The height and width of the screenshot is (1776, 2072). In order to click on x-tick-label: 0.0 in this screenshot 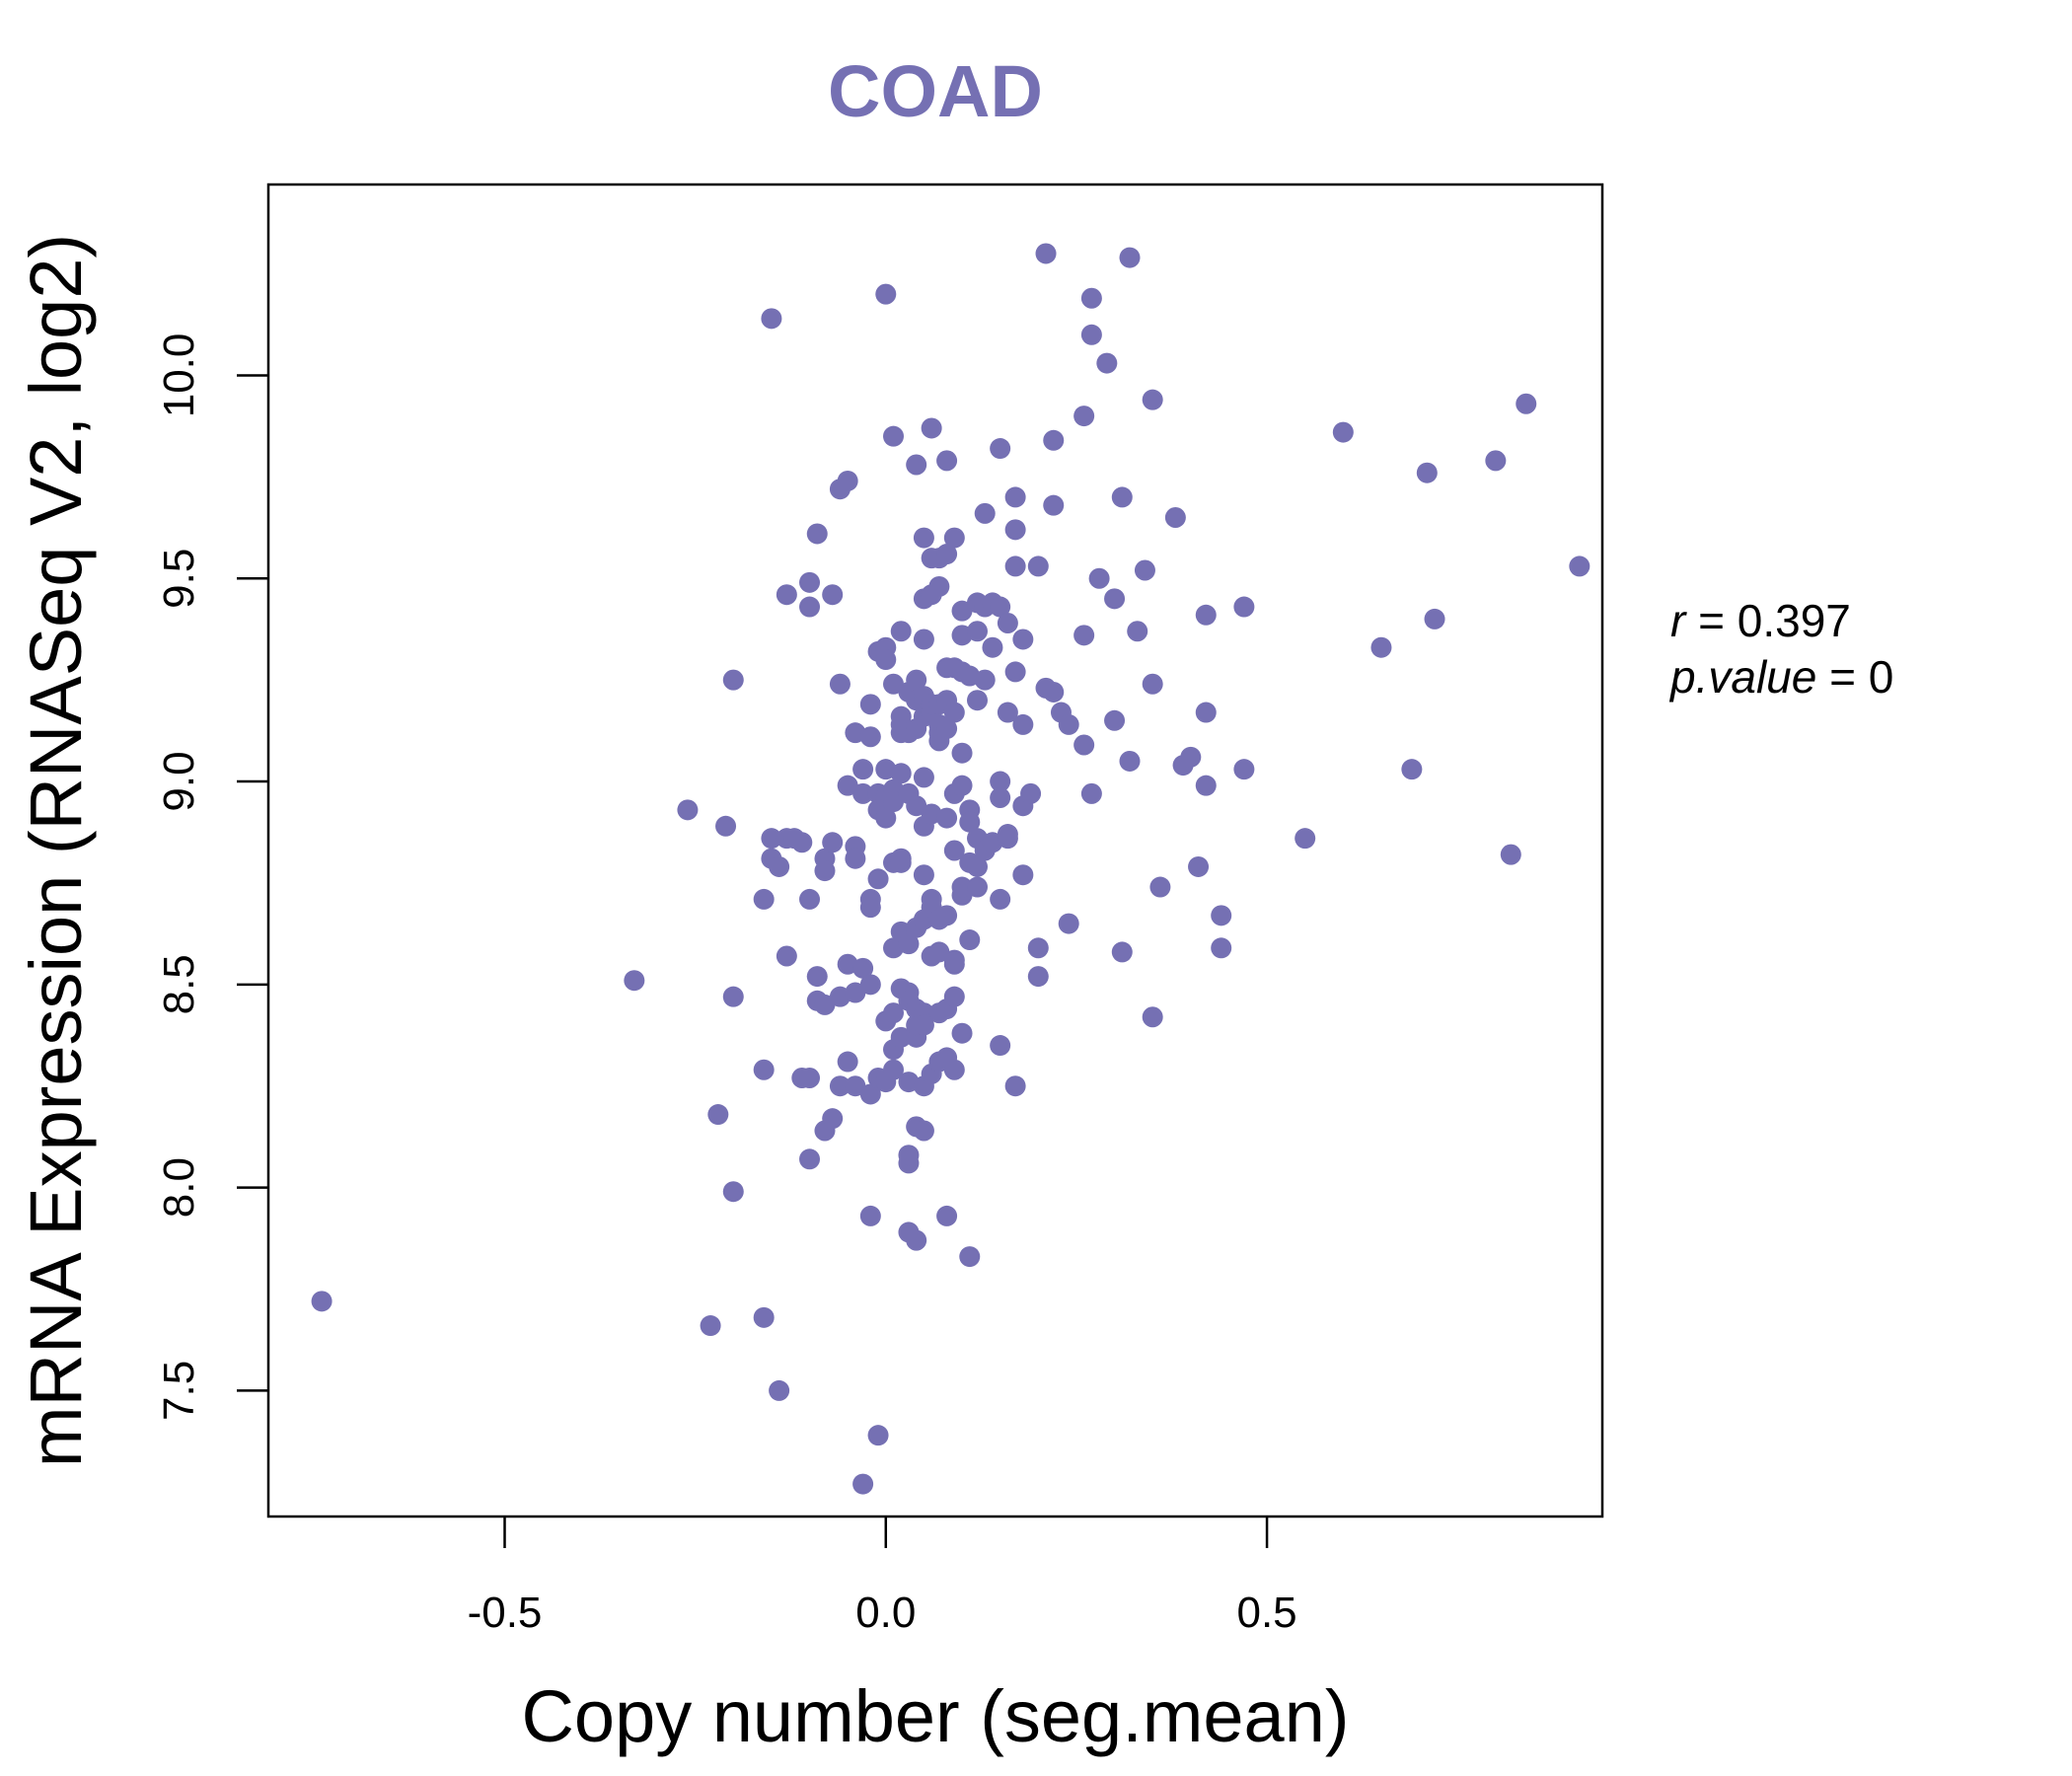, I will do `click(886, 1613)`.